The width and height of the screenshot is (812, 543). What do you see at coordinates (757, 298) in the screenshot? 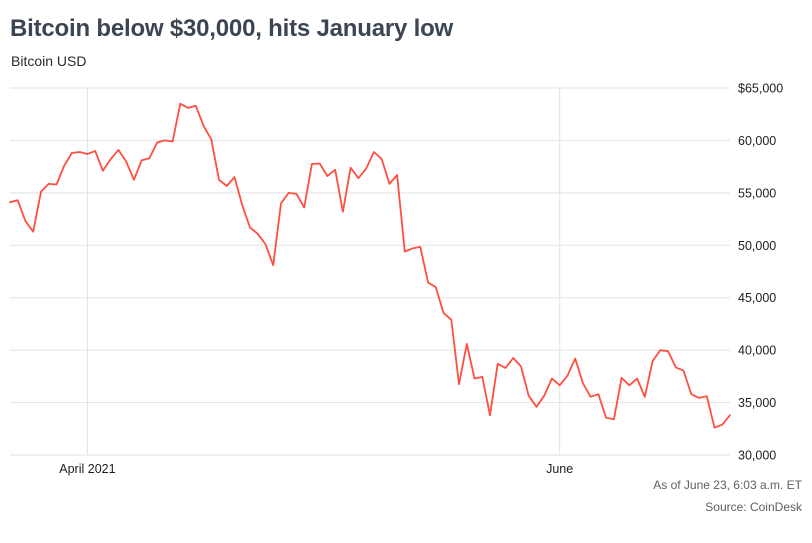
I see `y-axis-label: 45,000` at bounding box center [757, 298].